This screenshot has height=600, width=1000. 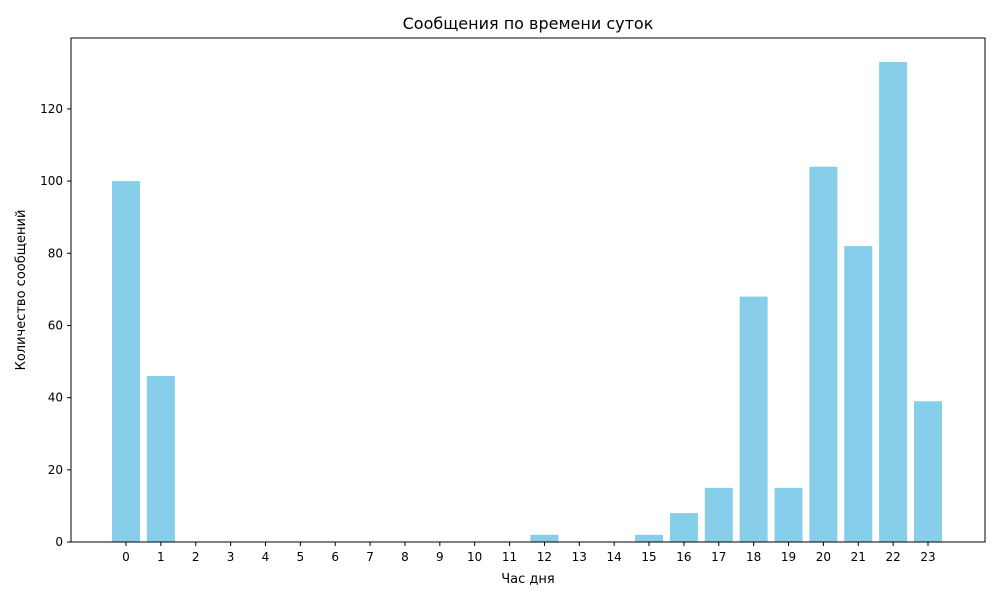 What do you see at coordinates (892, 557) in the screenshot?
I see `x-tick-label: 22` at bounding box center [892, 557].